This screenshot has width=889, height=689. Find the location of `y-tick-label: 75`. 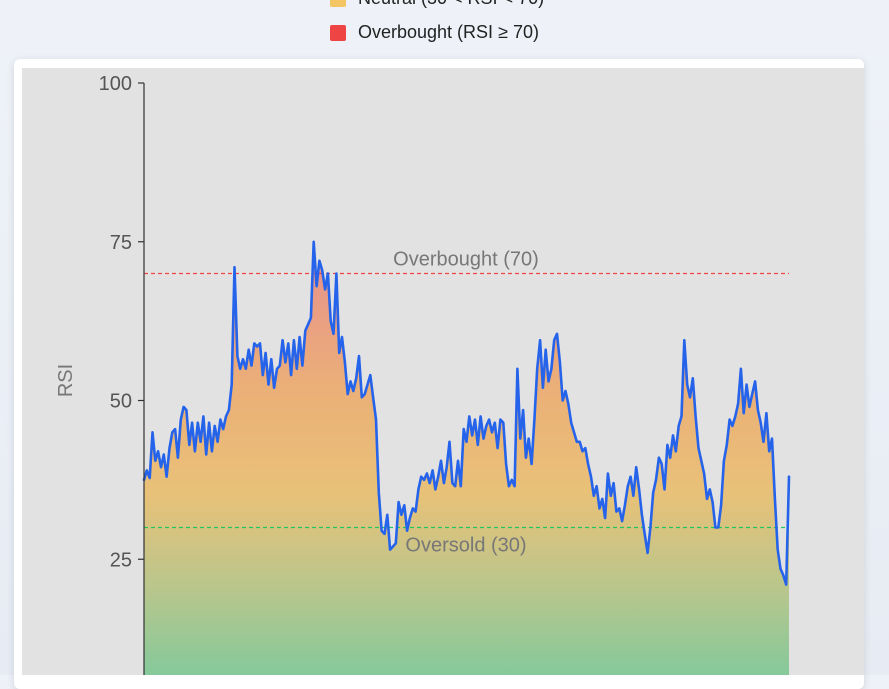

y-tick-label: 75 is located at coordinates (121, 243).